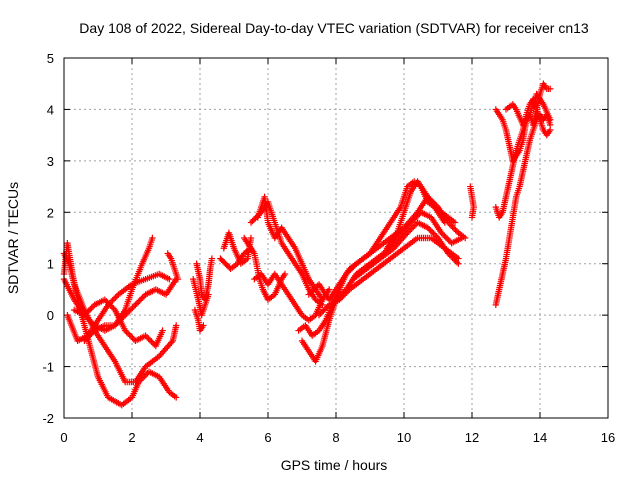 This screenshot has width=640, height=480. What do you see at coordinates (50, 212) in the screenshot?
I see `y-tick-label: 2` at bounding box center [50, 212].